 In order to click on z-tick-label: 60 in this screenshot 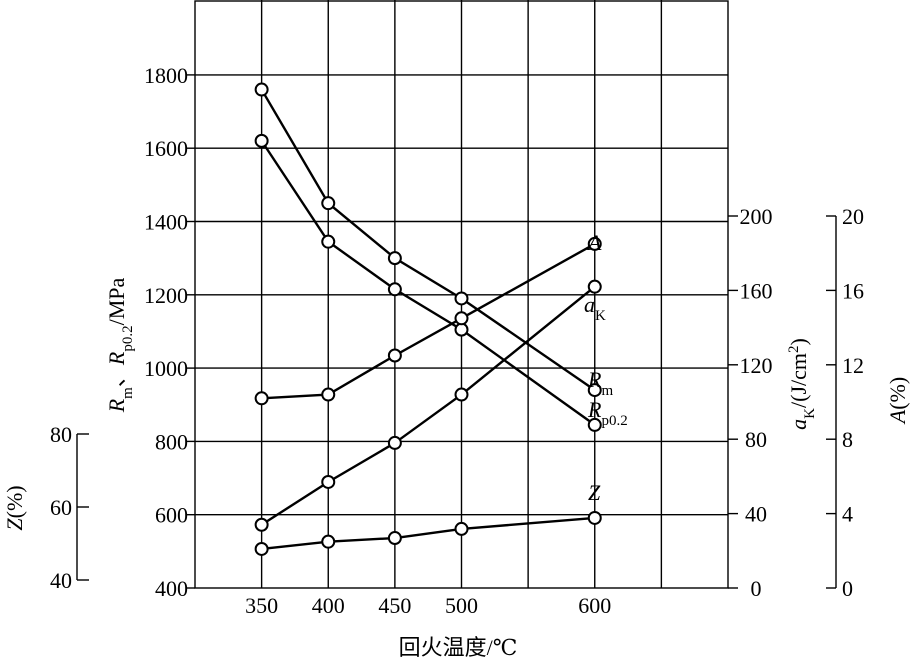, I will do `click(61, 507)`.